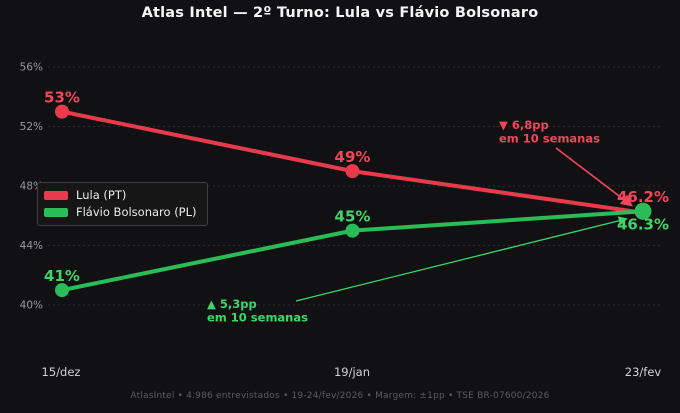 The height and width of the screenshot is (413, 680). I want to click on legend-swatch-bolsonaro, so click(56, 212).